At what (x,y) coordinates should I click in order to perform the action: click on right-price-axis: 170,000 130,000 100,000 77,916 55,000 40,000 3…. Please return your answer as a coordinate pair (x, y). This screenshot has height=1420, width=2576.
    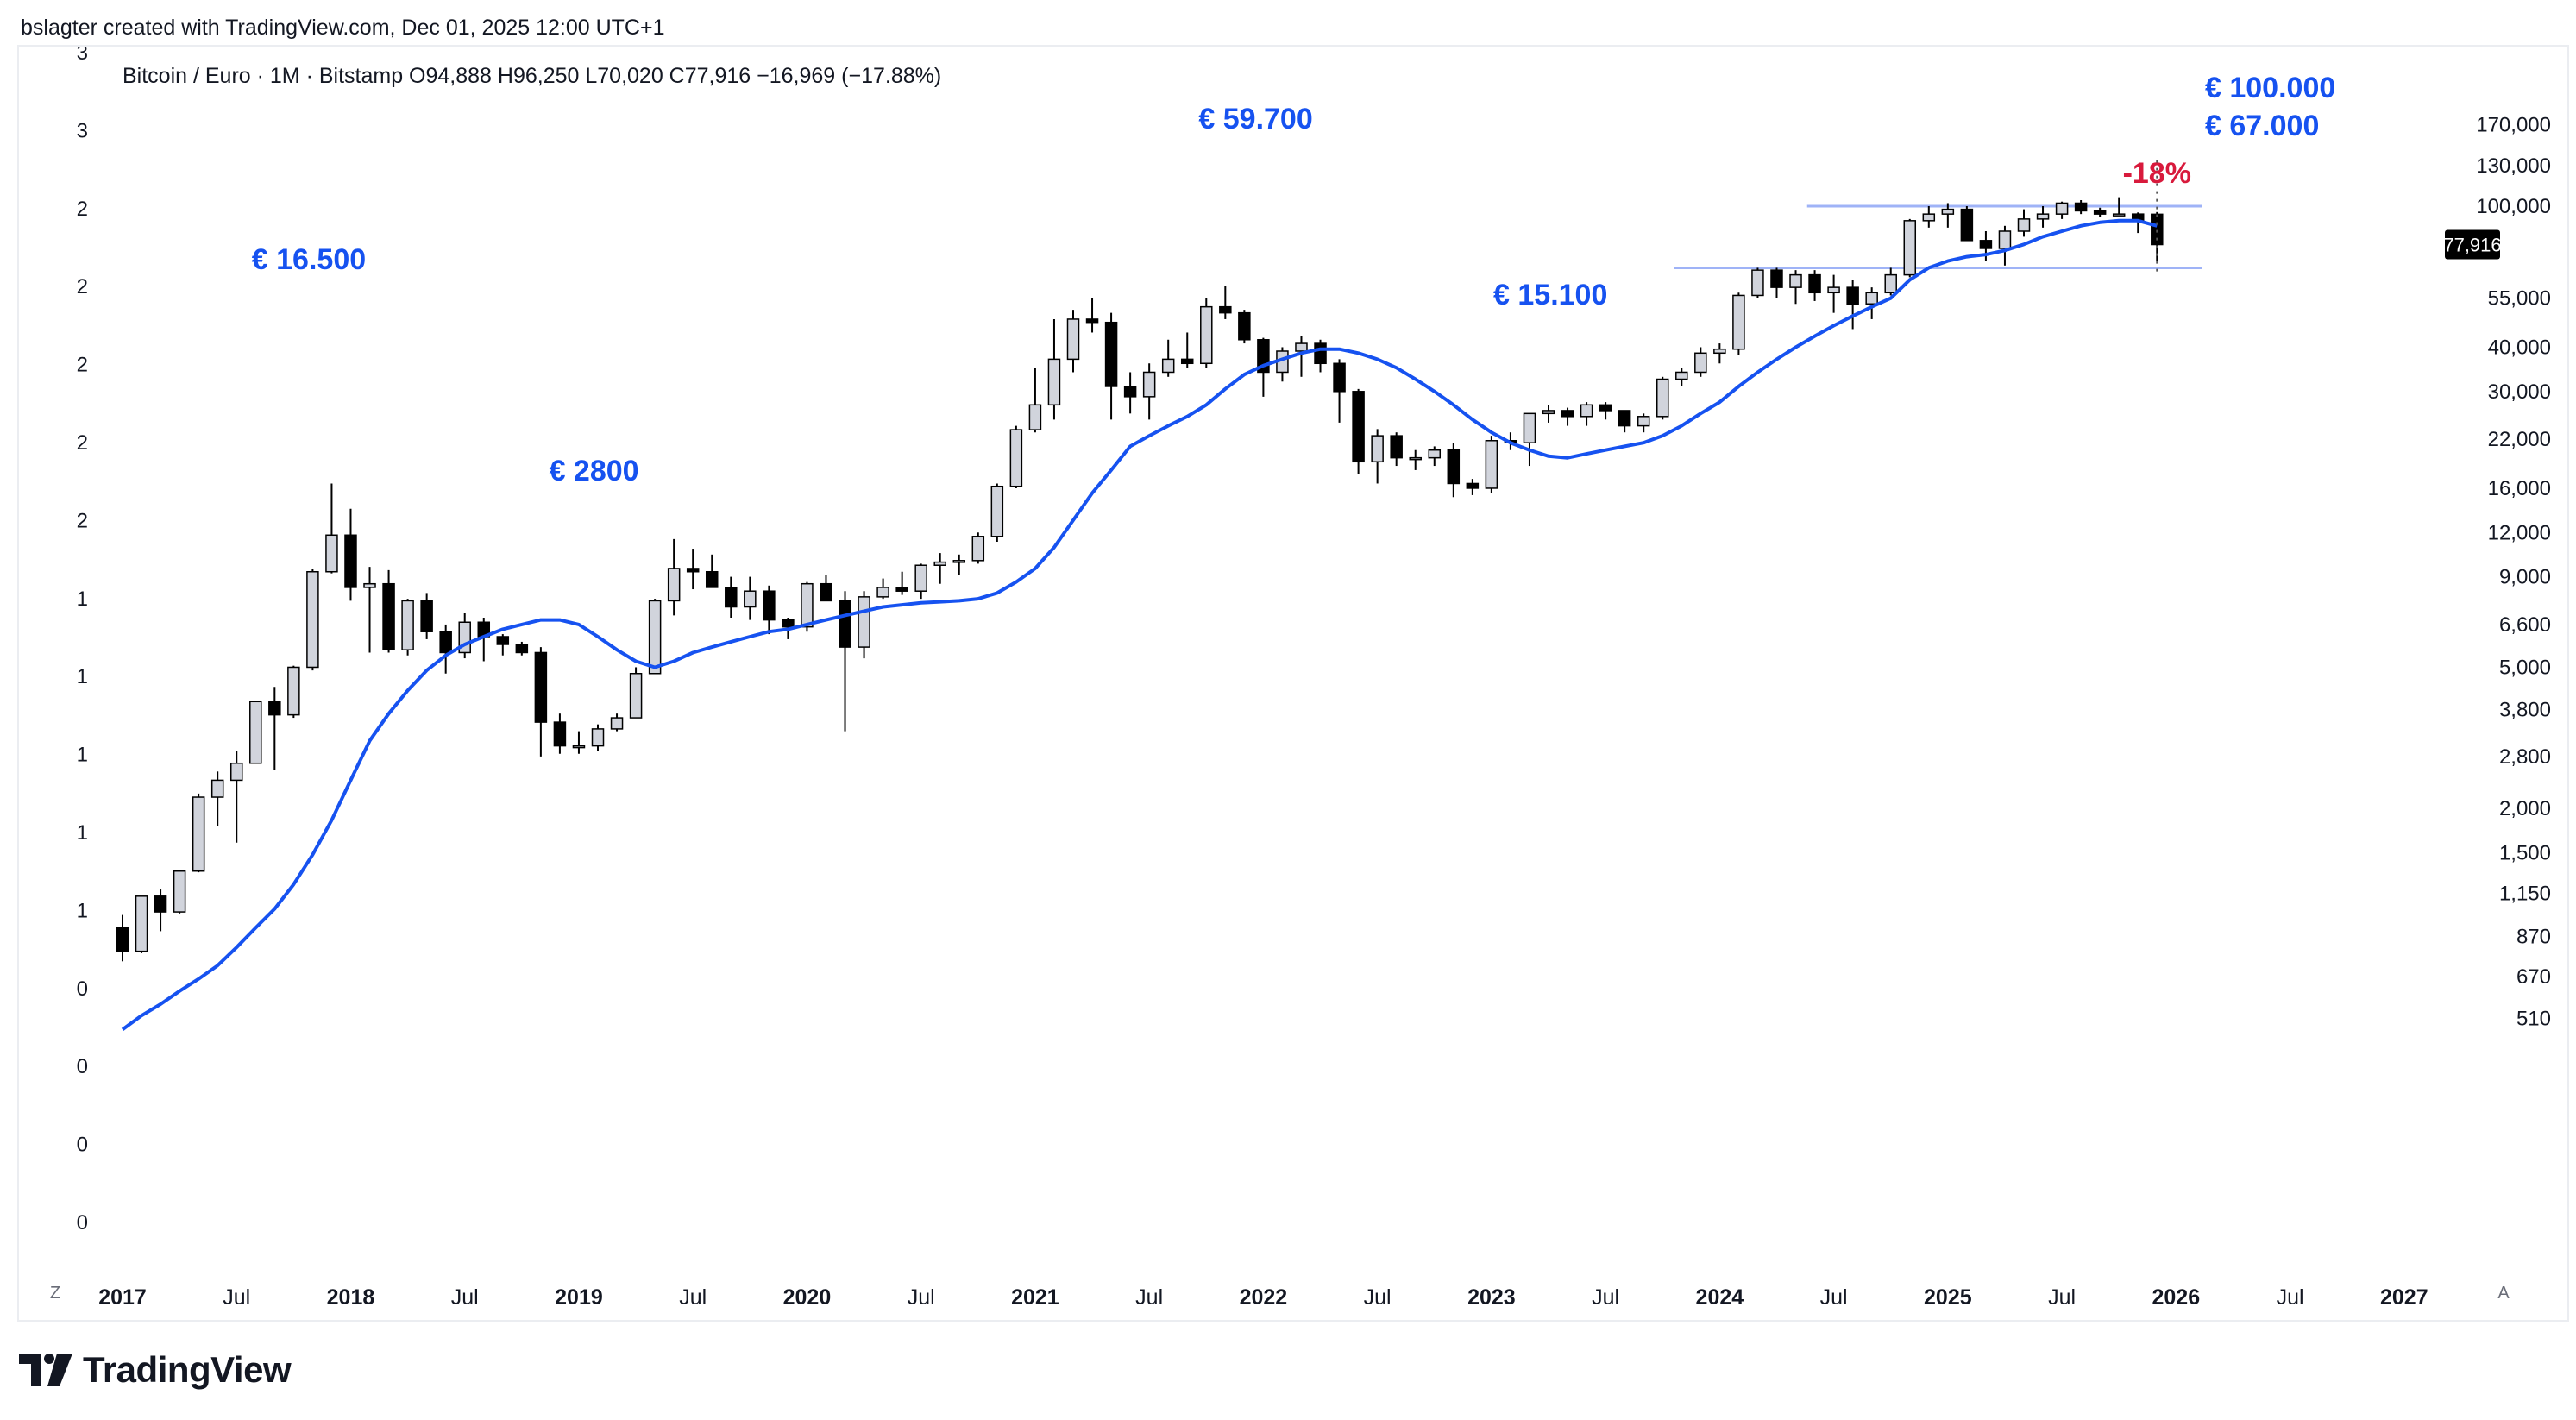
    Looking at the image, I should click on (2497, 571).